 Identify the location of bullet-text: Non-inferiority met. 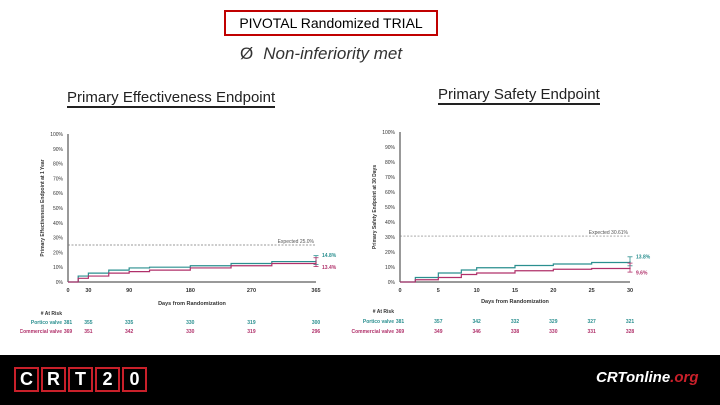
(333, 53).